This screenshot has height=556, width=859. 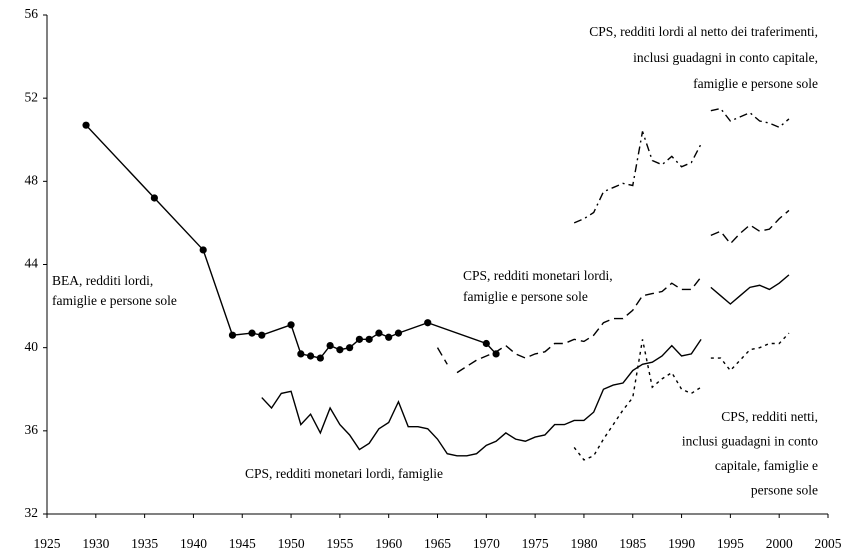 What do you see at coordinates (95, 543) in the screenshot?
I see `x-tick-label: 1930` at bounding box center [95, 543].